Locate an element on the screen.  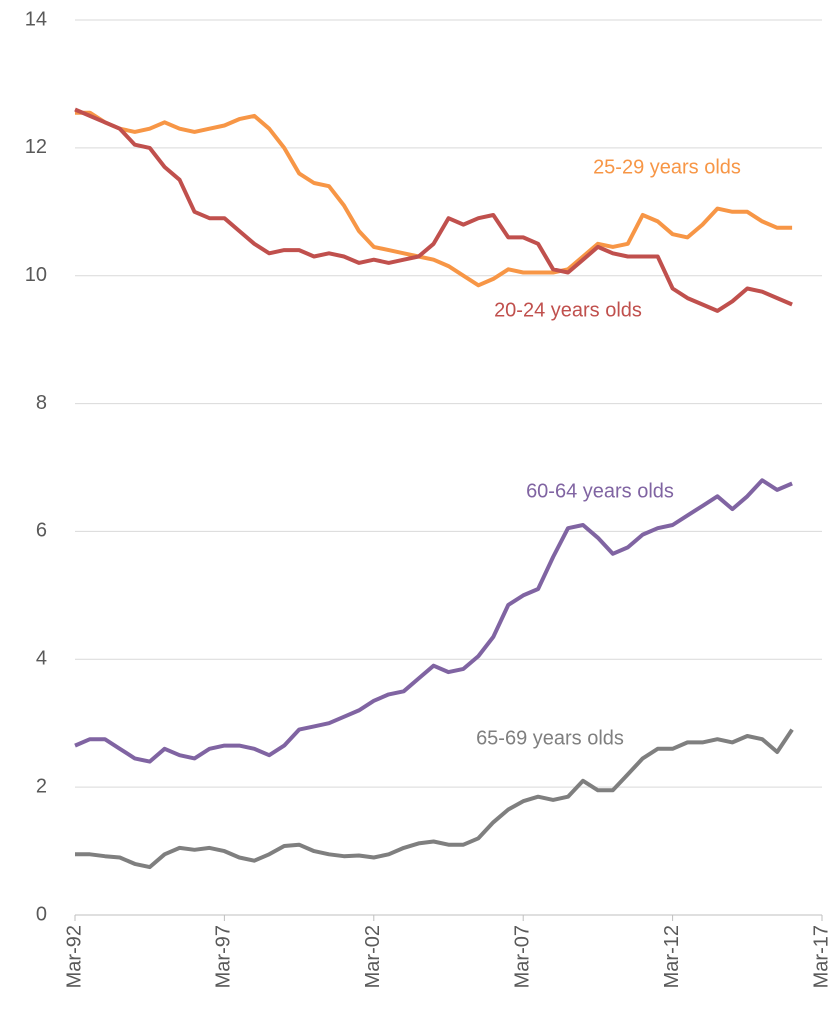
x-tick-label: Mar-92 is located at coordinates (74, 956).